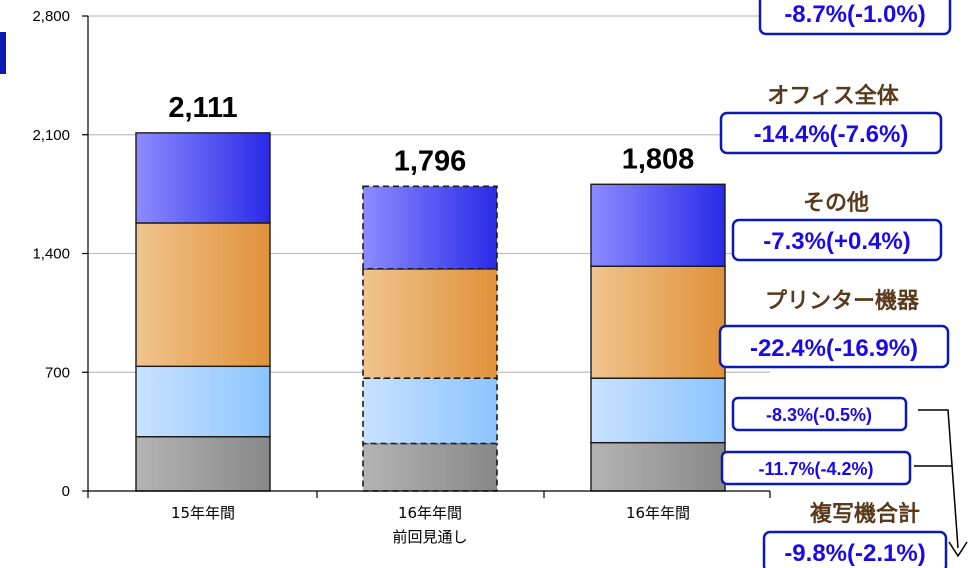 The image size is (980, 568). I want to click on arrow-head-icon, so click(958, 549).